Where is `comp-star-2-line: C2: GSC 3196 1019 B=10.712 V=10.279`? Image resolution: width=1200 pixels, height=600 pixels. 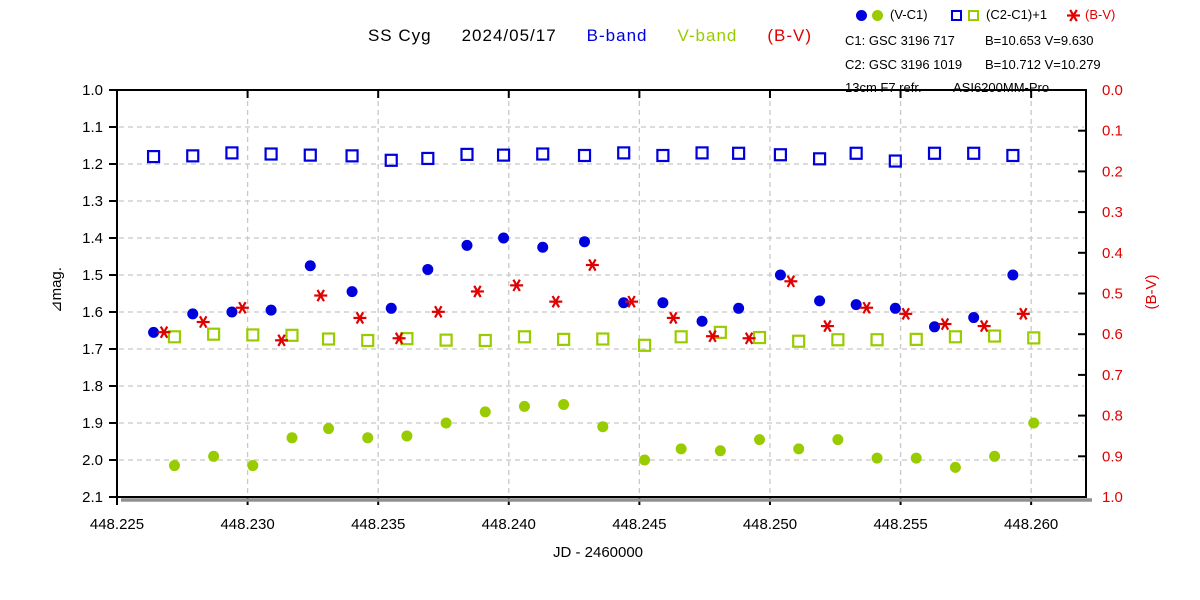 comp-star-2-line: C2: GSC 3196 1019 B=10.712 V=10.279 is located at coordinates (1022, 64).